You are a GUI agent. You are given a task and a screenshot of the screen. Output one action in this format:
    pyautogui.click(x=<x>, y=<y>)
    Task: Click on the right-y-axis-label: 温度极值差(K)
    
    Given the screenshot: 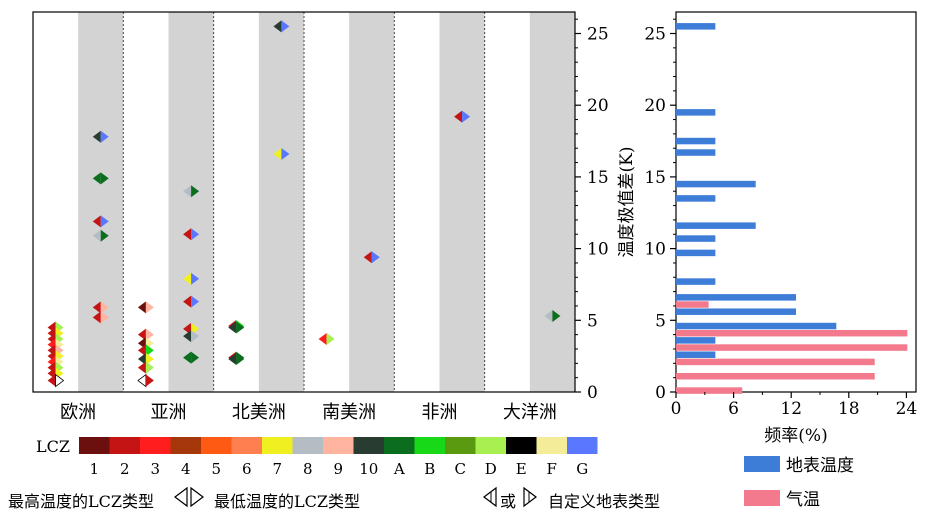 What is the action you would take?
    pyautogui.click(x=627, y=202)
    